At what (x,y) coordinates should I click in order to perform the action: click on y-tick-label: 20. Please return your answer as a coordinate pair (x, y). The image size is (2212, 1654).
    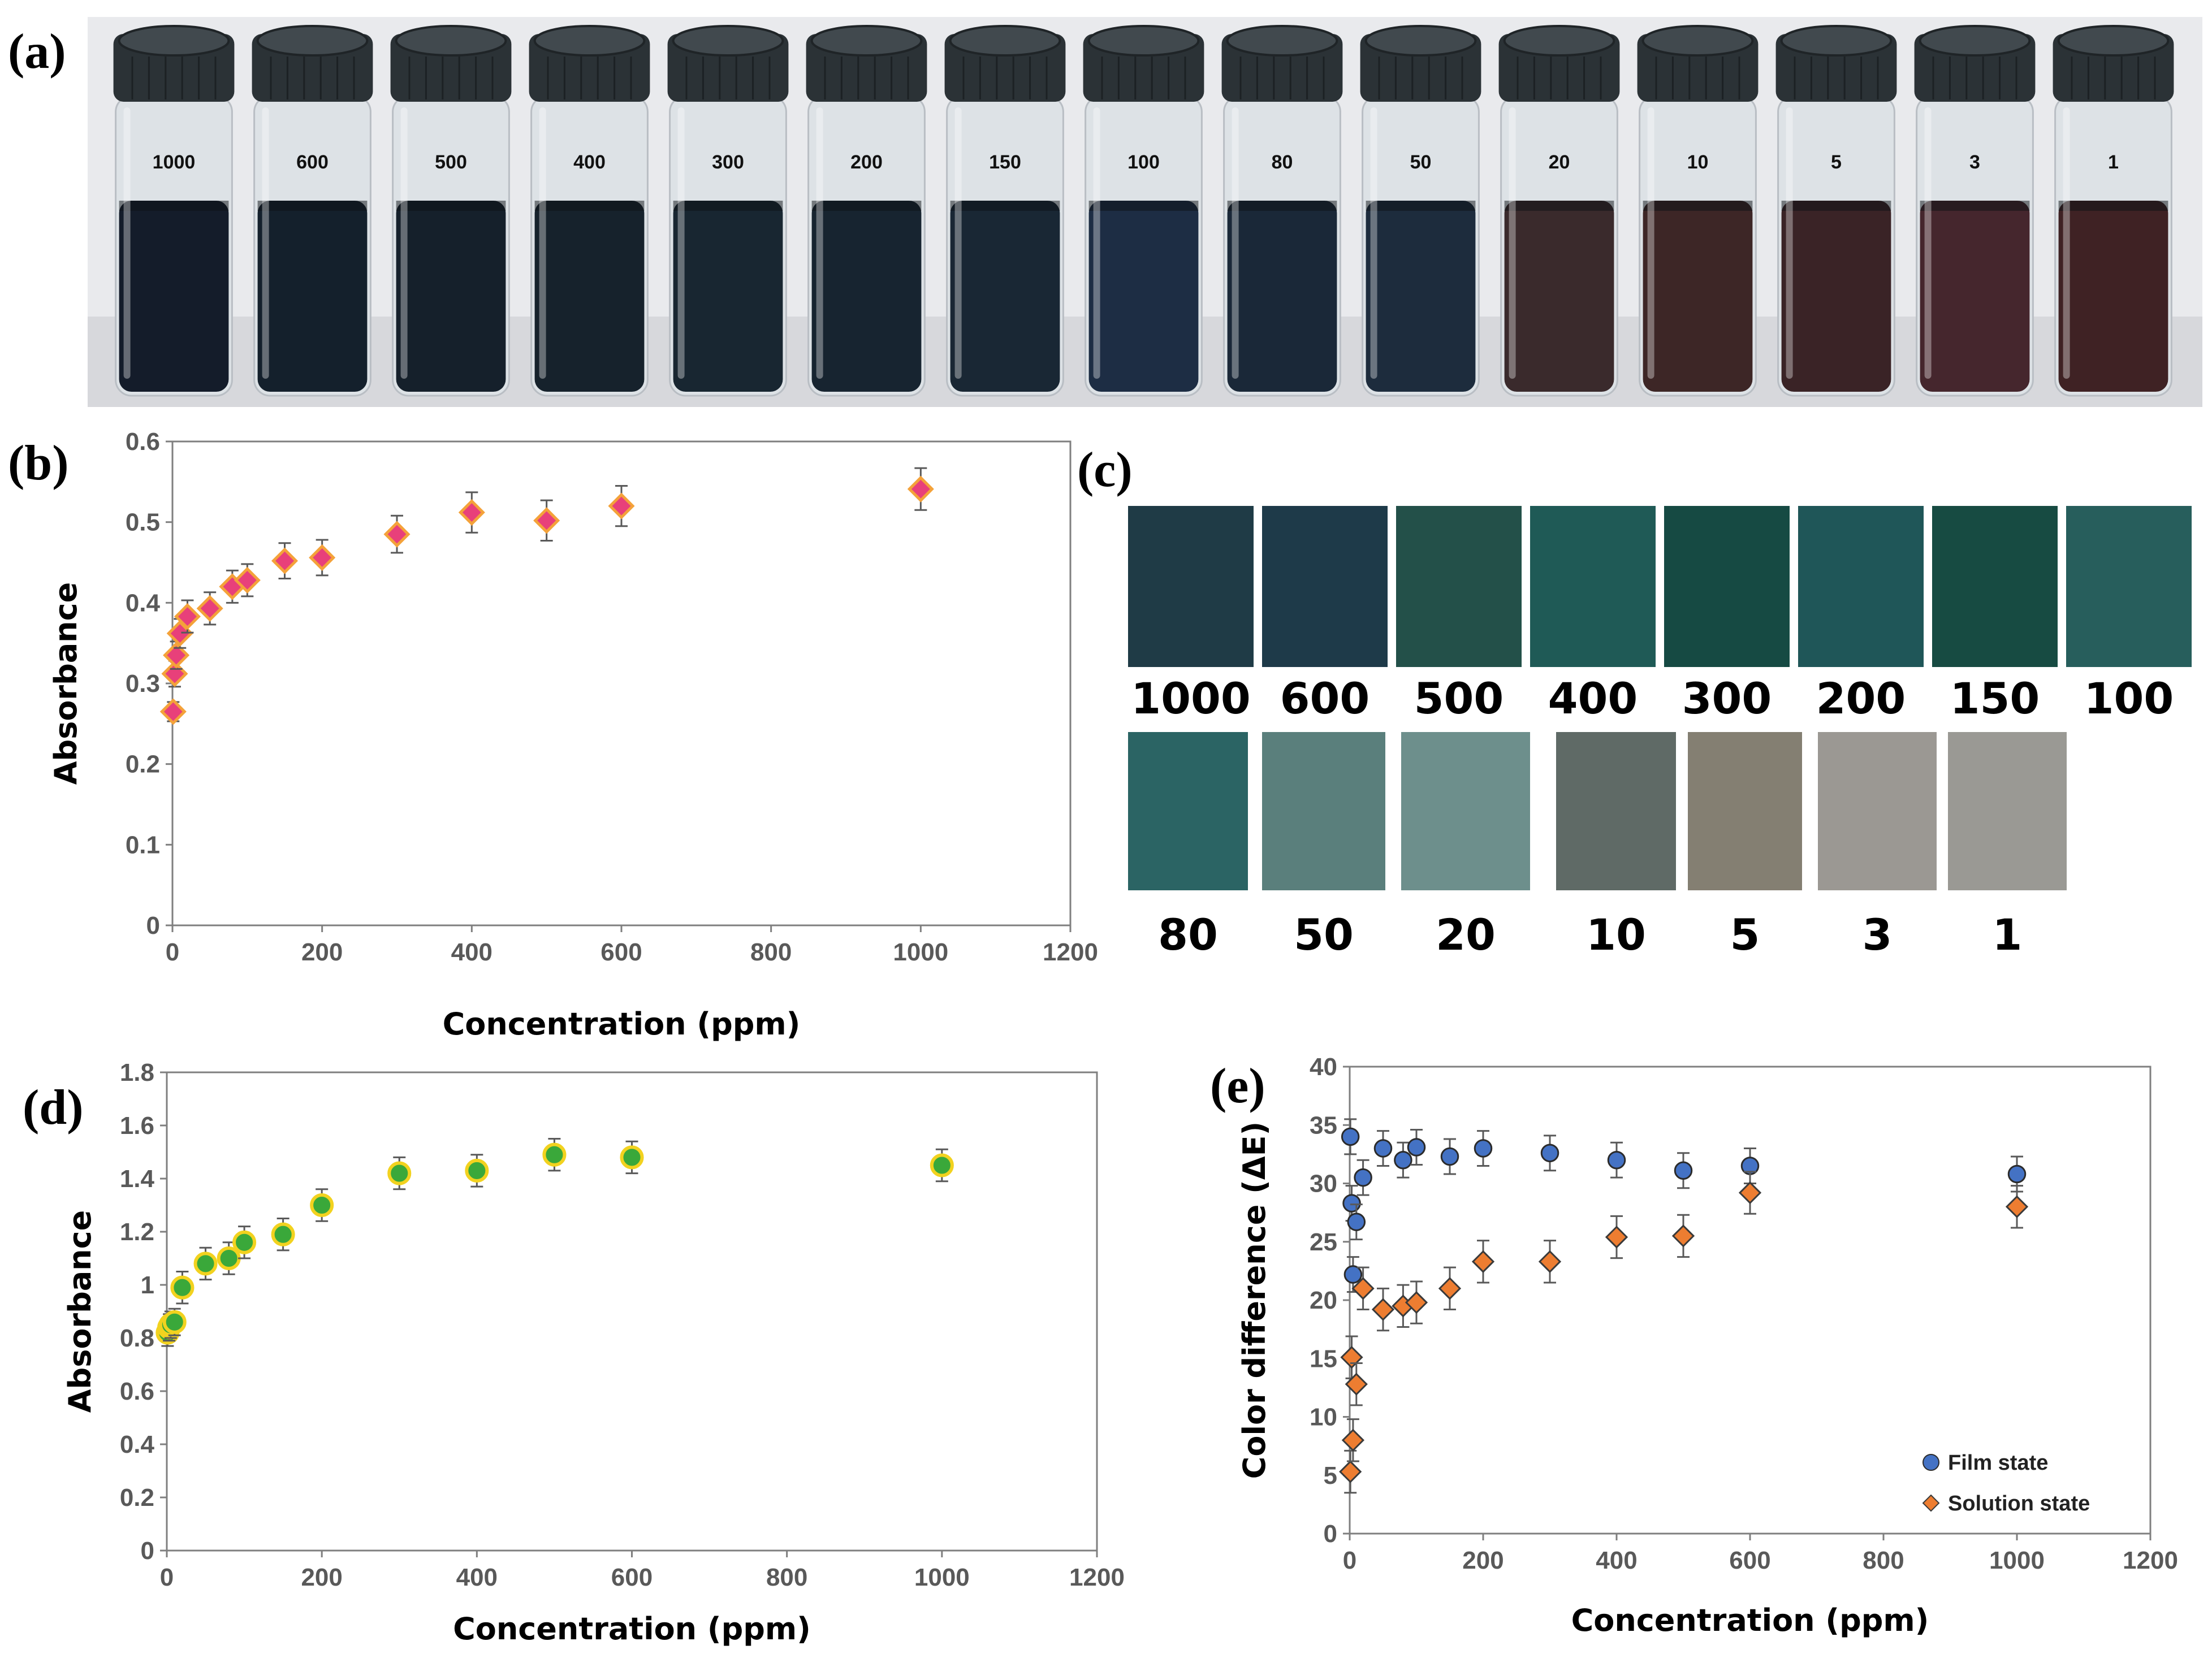
    Looking at the image, I should click on (1323, 1300).